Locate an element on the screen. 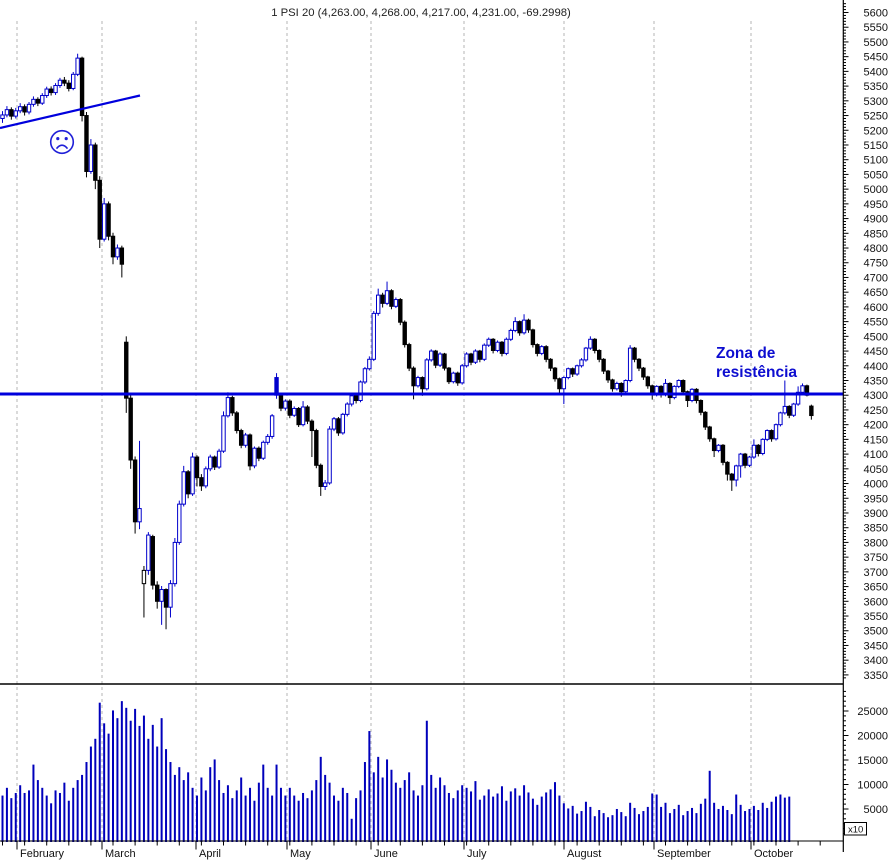  volume-axis-label: 20000 is located at coordinates (872, 737).